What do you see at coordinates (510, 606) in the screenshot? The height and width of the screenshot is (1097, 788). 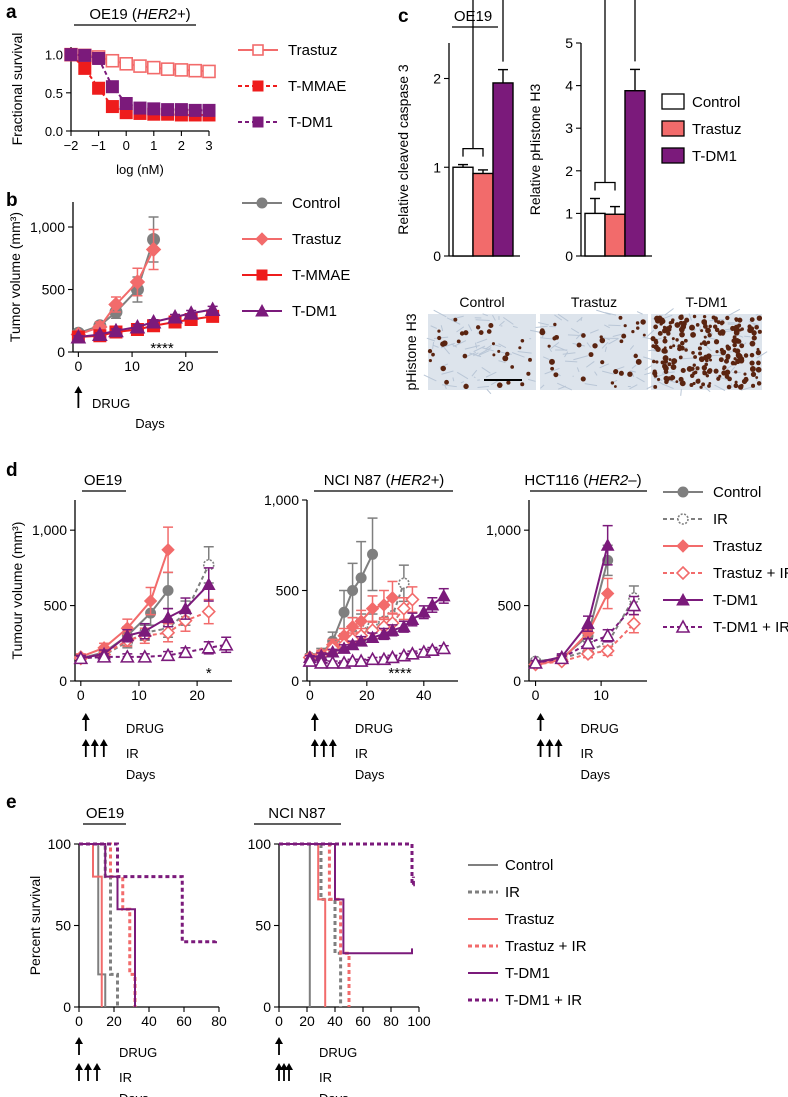 I see `y-tick-label: 500` at bounding box center [510, 606].